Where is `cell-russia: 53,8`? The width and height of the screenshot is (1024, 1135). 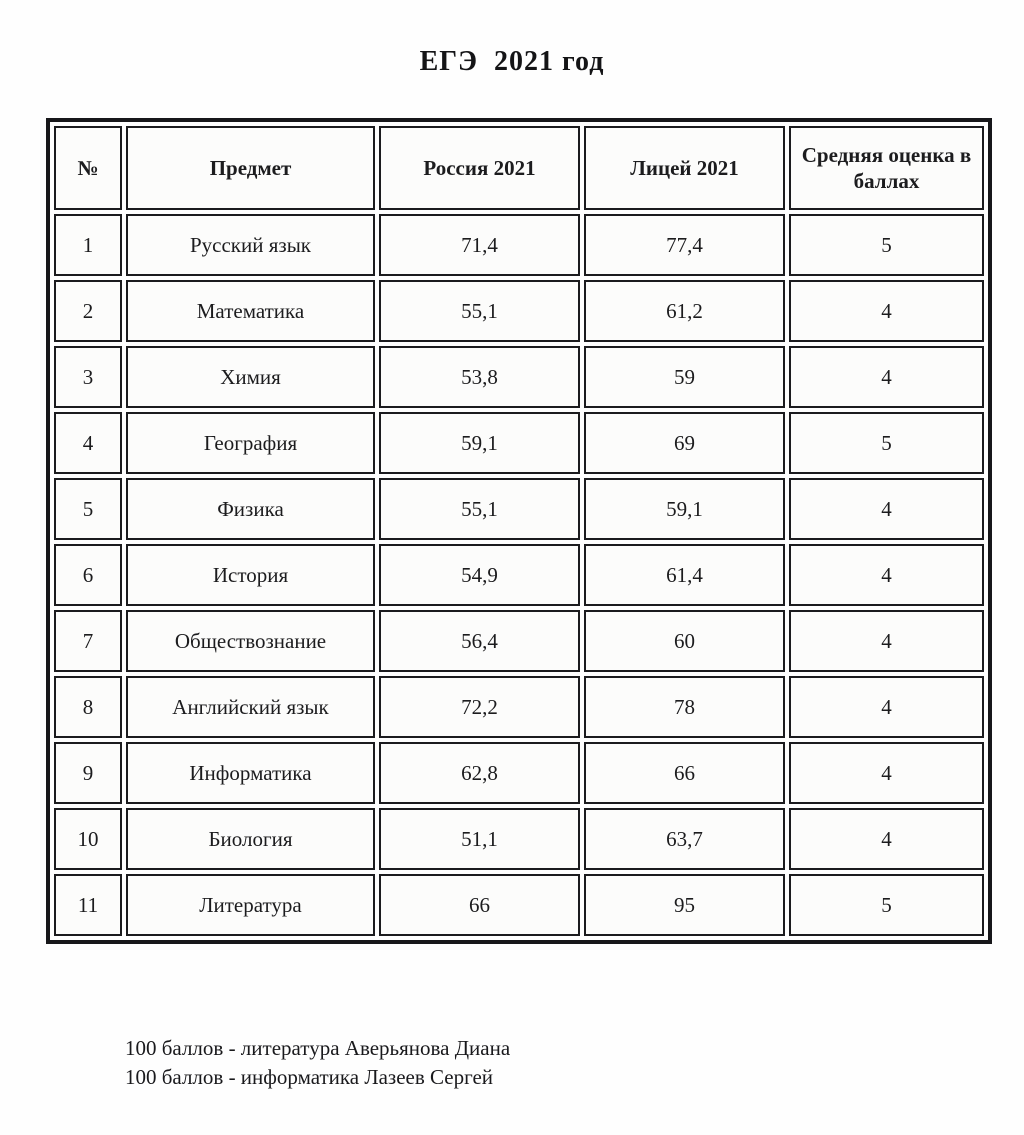
cell-russia: 53,8 is located at coordinates (479, 377).